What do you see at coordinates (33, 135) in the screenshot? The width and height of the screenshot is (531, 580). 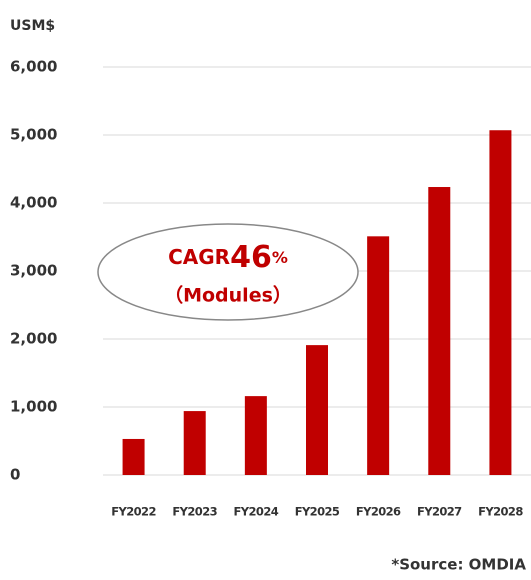 I see `y-tick-label: 5,000` at bounding box center [33, 135].